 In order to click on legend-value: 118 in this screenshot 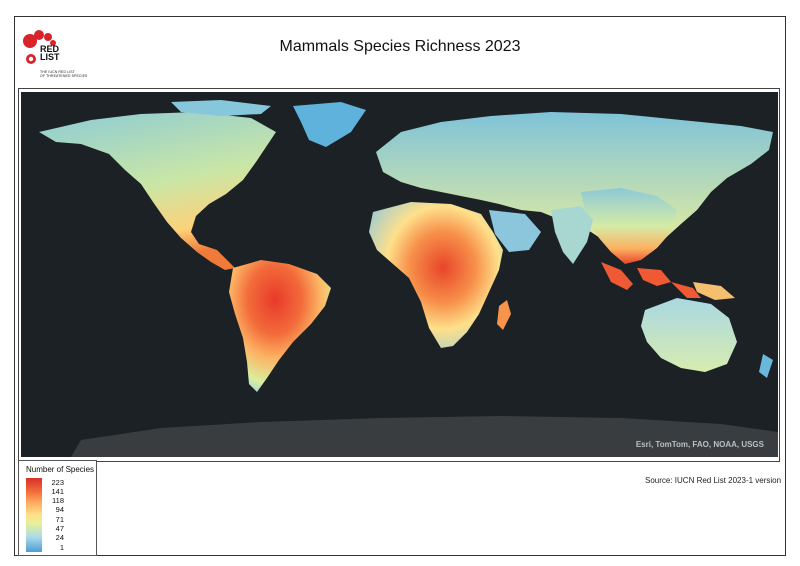, I will do `click(58, 500)`.